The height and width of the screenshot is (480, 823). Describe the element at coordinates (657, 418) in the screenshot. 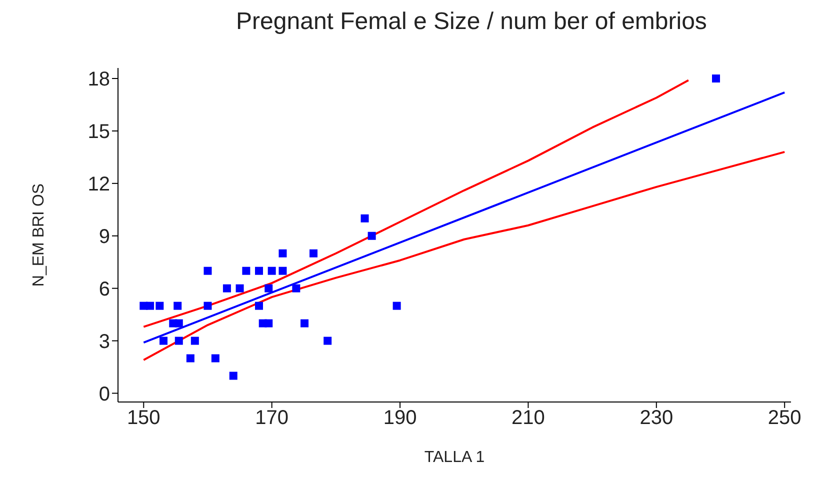

I see `x-tick-label: 230` at that location.